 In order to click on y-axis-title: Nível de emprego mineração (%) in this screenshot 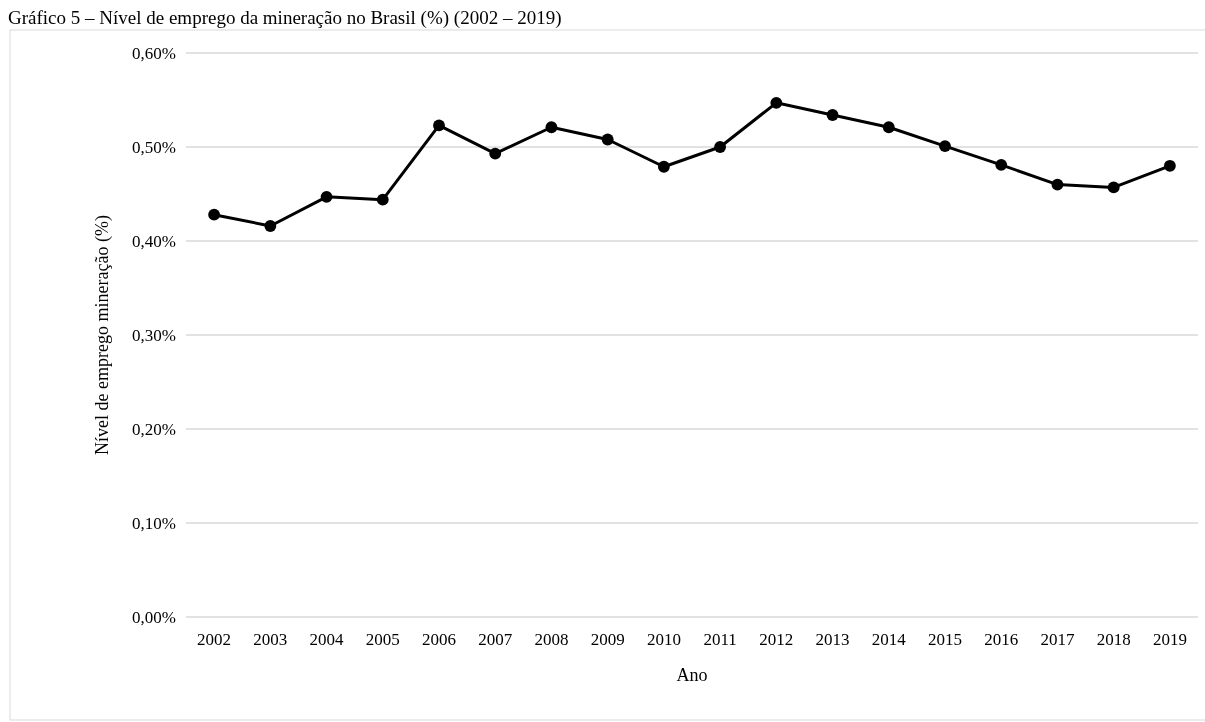, I will do `click(102, 335)`.